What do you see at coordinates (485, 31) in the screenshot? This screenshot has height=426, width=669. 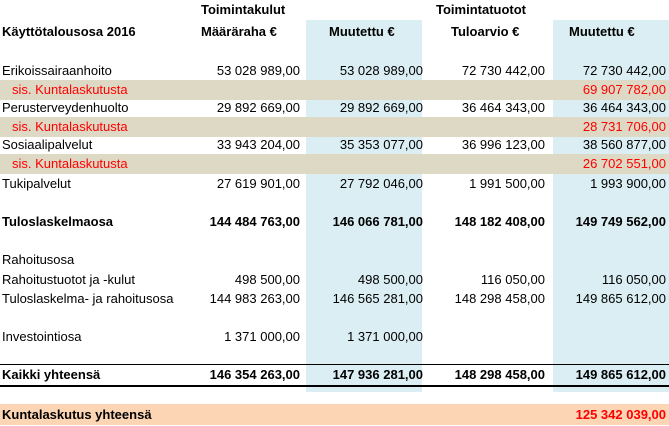 I see `header-col-tuloarvio: Tuloarvio €` at bounding box center [485, 31].